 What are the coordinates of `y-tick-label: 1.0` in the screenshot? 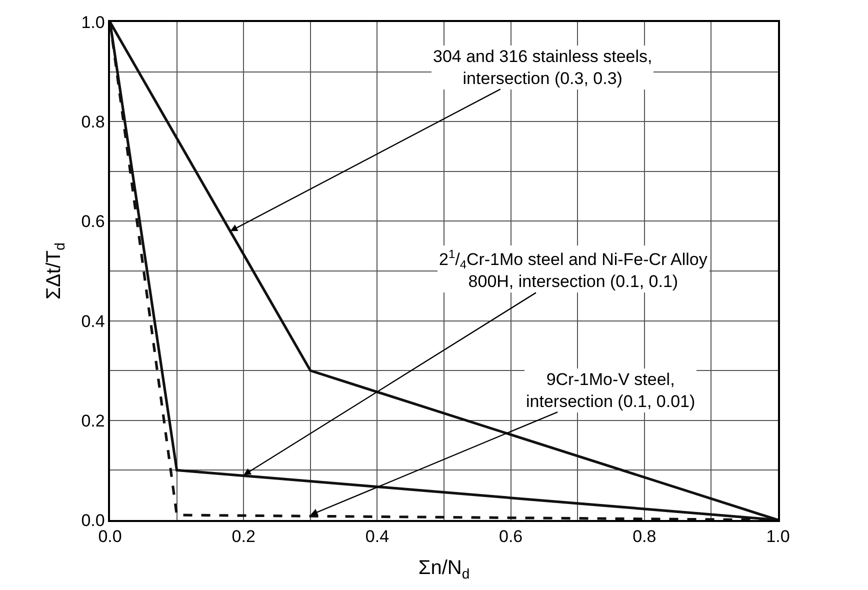 It's located at (93, 22).